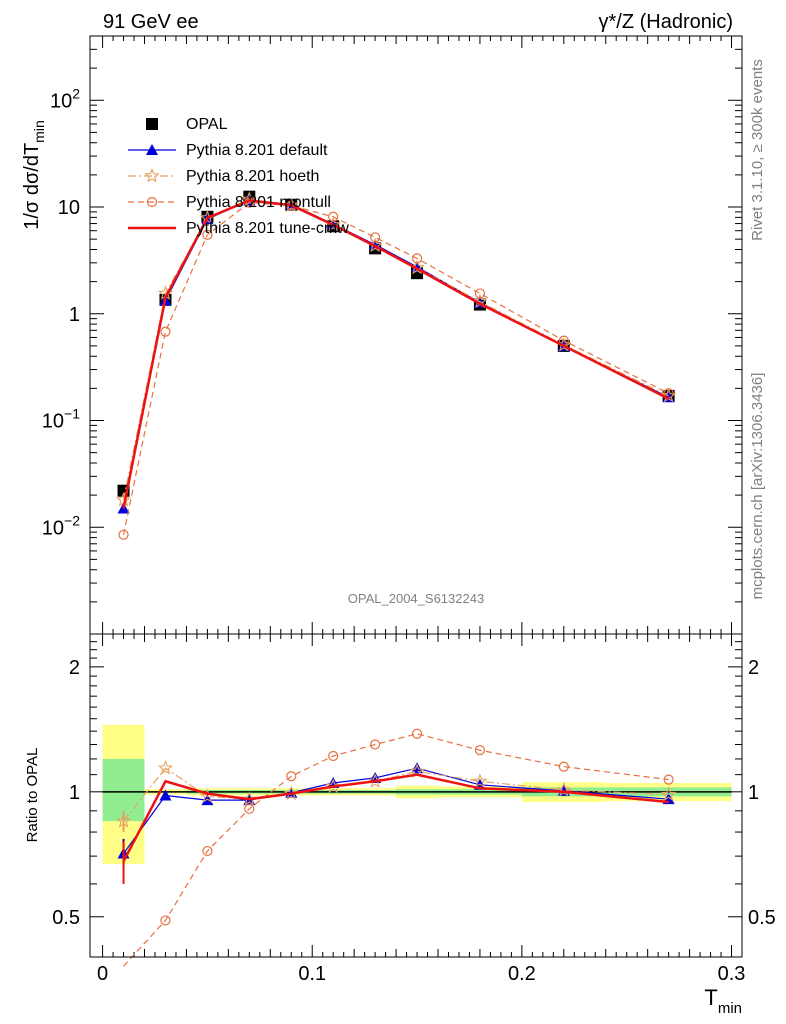 Image resolution: width=786 pixels, height=1024 pixels. What do you see at coordinates (753, 668) in the screenshot?
I see `ratio-y-tick-label-right: 2` at bounding box center [753, 668].